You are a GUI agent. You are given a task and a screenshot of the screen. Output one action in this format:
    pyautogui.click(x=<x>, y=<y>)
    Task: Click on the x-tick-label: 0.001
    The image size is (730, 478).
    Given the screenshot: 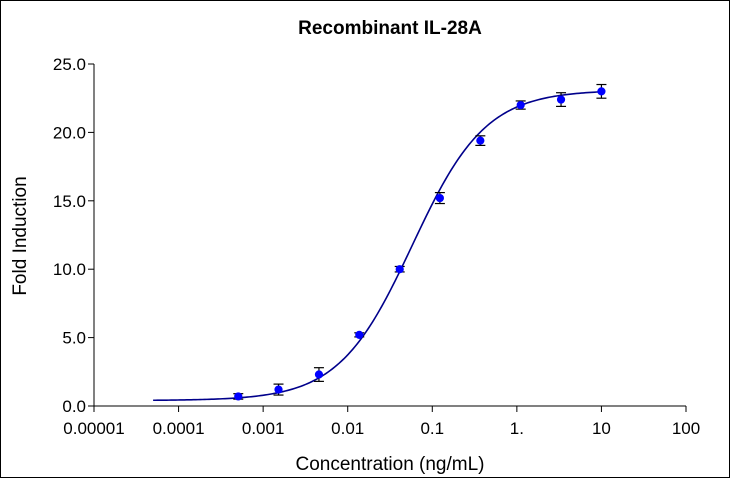 What is the action you would take?
    pyautogui.click(x=263, y=428)
    